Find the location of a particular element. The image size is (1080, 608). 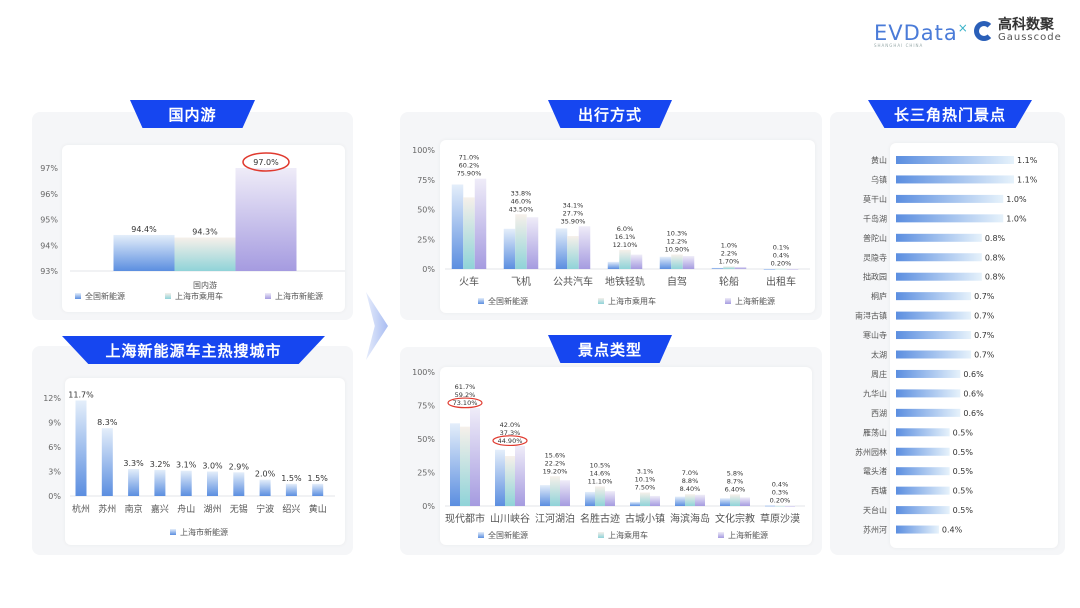

data-label: 11.10% is located at coordinates (600, 481).